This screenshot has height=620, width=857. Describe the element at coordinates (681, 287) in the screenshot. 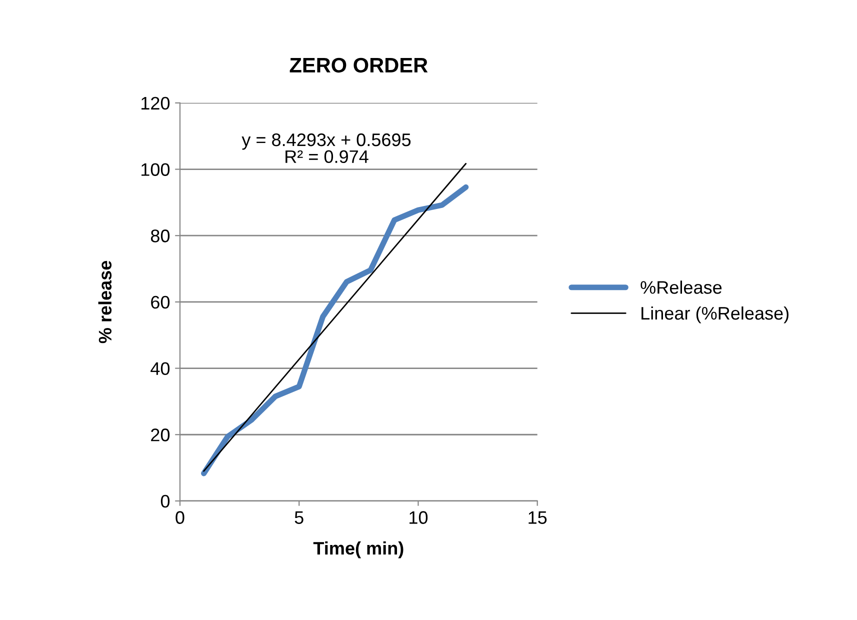

I see `legend-label: %Release` at that location.